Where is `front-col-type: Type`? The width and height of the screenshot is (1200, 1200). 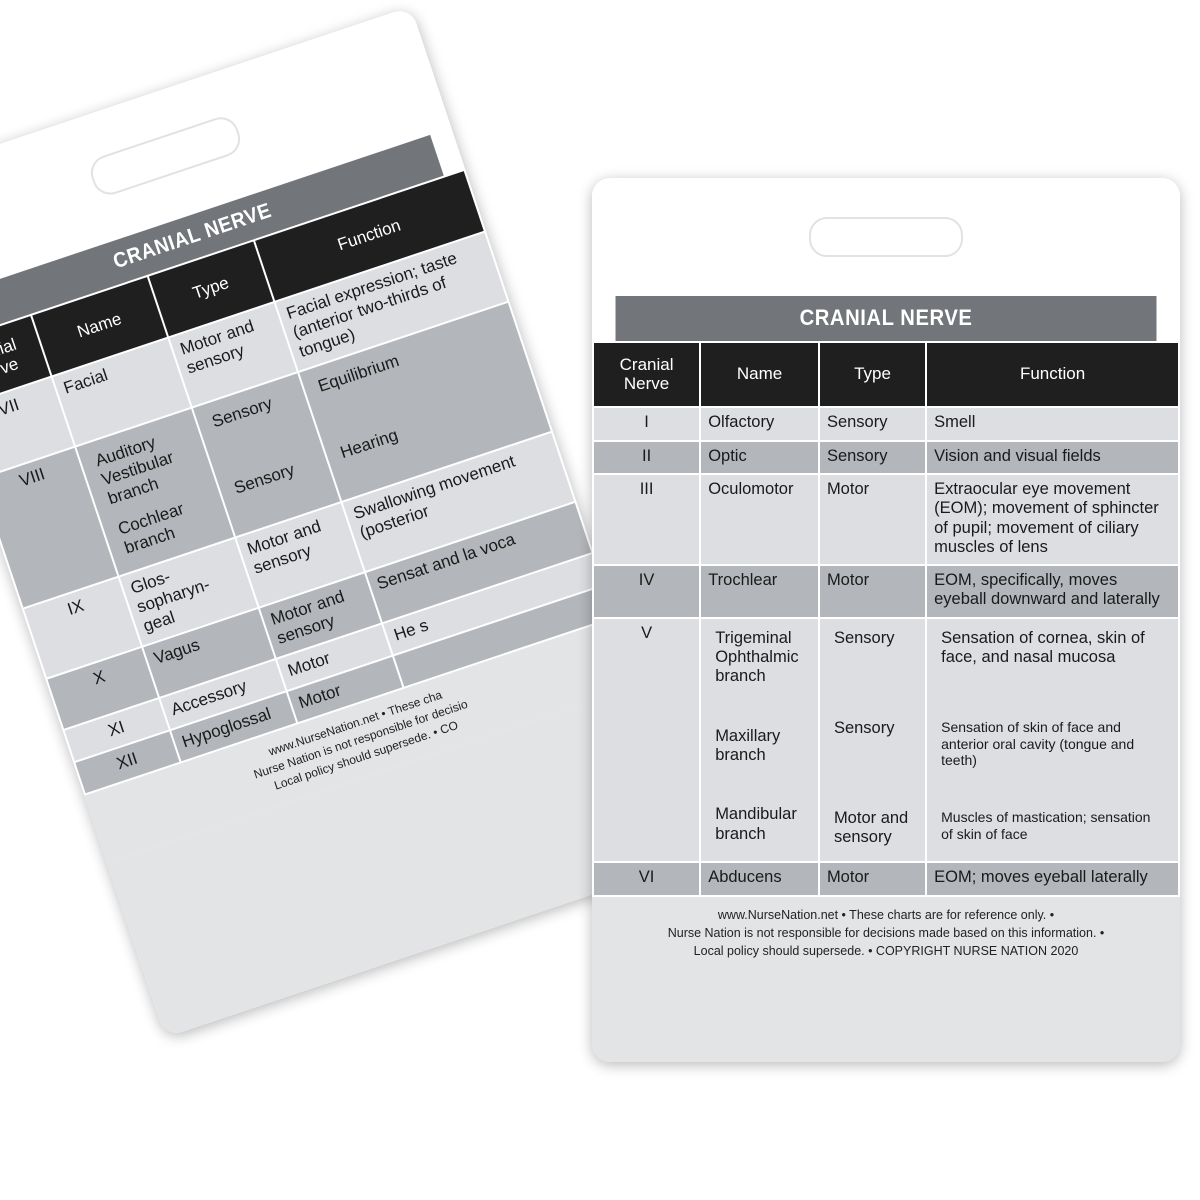 front-col-type: Type is located at coordinates (872, 375).